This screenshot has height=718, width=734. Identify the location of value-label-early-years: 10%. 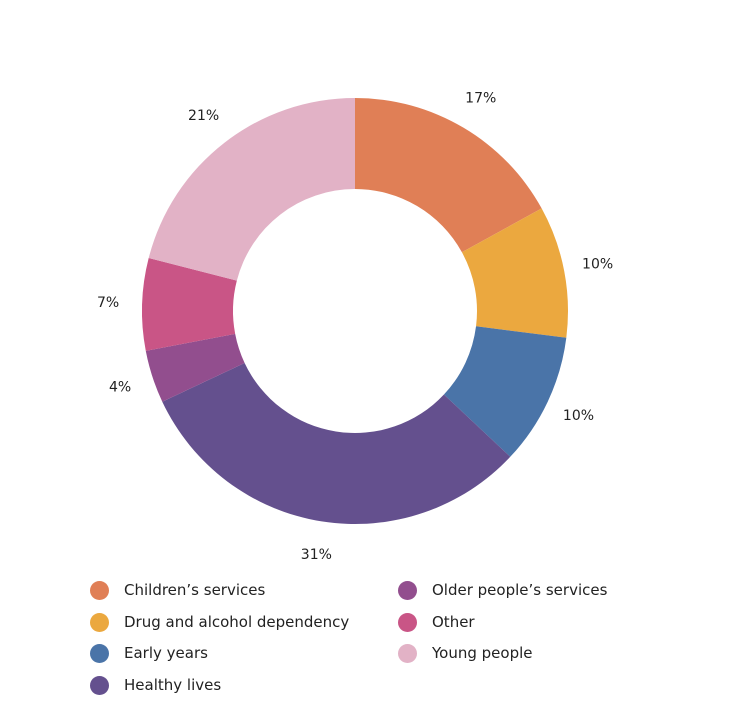
(578, 416).